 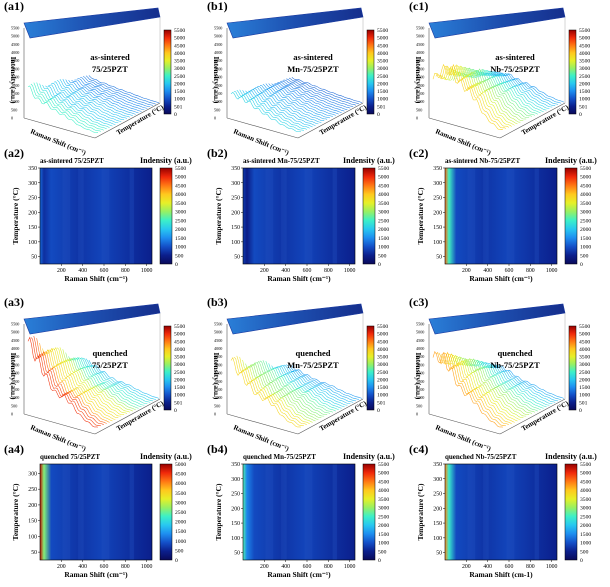 What do you see at coordinates (216, 376) in the screenshot?
I see `z-axis-label: Intensity (a.u.)` at bounding box center [216, 376].